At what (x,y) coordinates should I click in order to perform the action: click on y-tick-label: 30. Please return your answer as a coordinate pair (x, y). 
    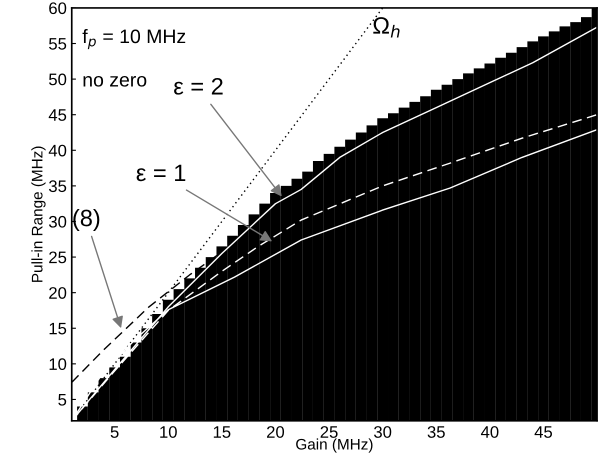
    Looking at the image, I should click on (57, 222).